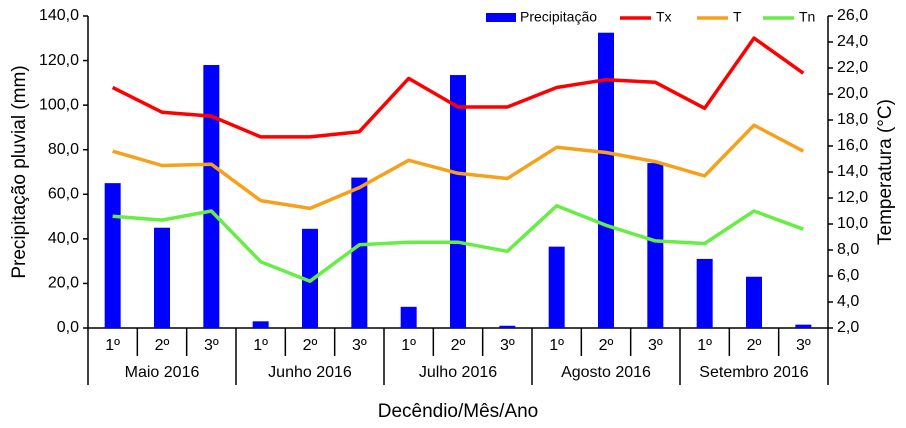 Image resolution: width=906 pixels, height=428 pixels. Describe the element at coordinates (848, 275) in the screenshot. I see `y2-tick-label: 6,0` at that location.